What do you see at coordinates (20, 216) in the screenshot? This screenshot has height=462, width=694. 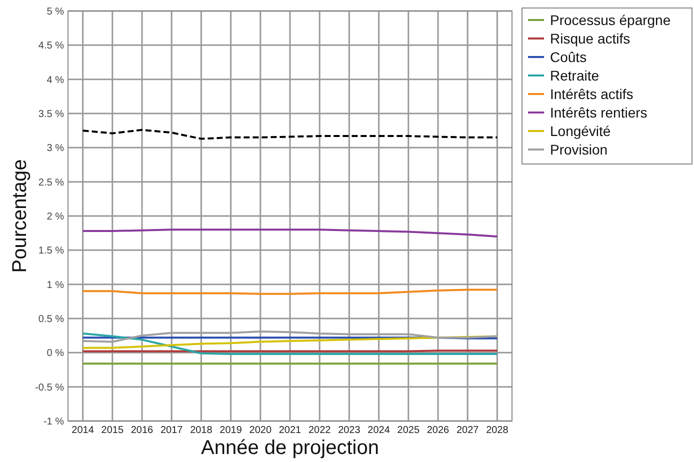 I see `y-axis-title: Pourcentage` at bounding box center [20, 216].